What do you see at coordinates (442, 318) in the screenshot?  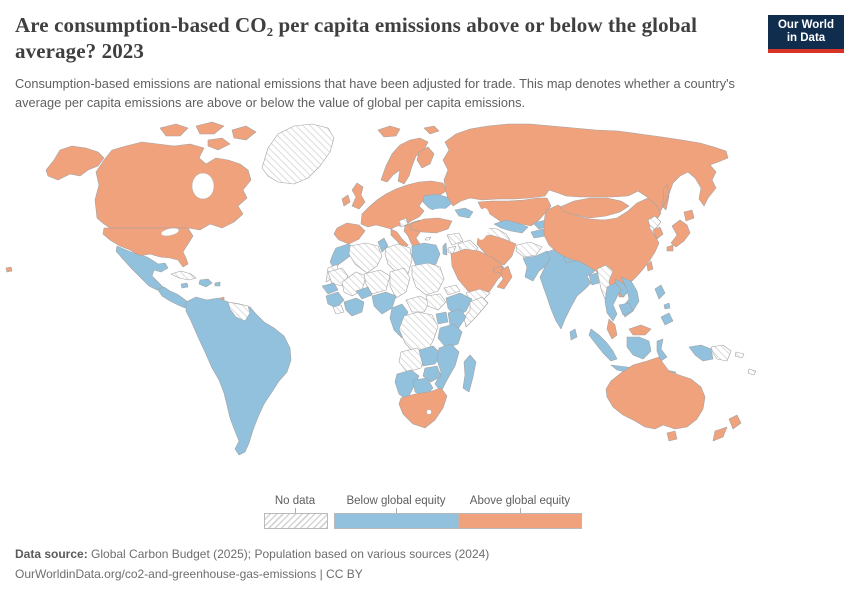 I see `country-uganda` at bounding box center [442, 318].